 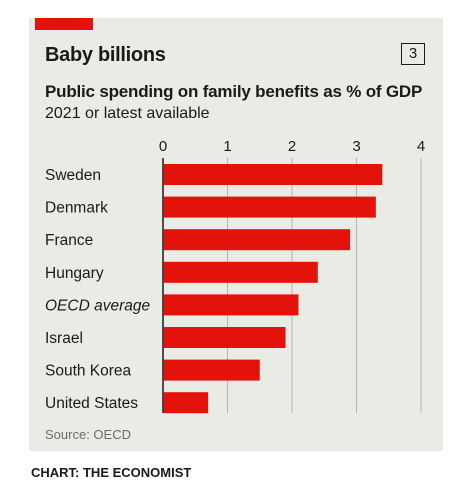 I want to click on category-label: France, so click(x=69, y=240).